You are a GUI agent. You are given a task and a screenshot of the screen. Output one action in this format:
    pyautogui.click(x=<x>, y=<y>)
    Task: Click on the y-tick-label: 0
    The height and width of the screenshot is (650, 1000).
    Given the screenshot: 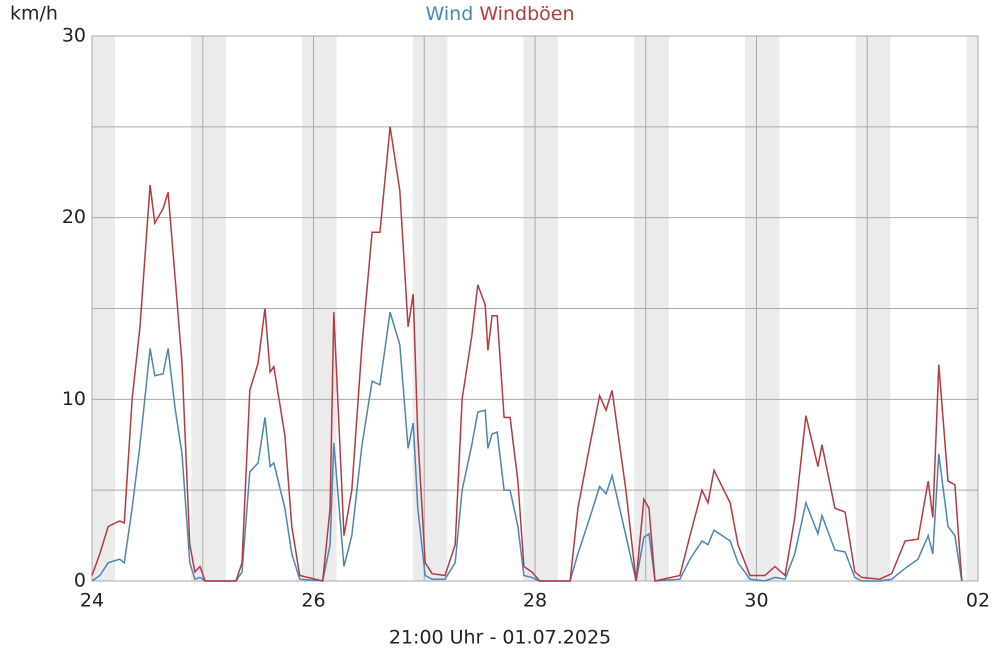 What is the action you would take?
    pyautogui.click(x=80, y=581)
    